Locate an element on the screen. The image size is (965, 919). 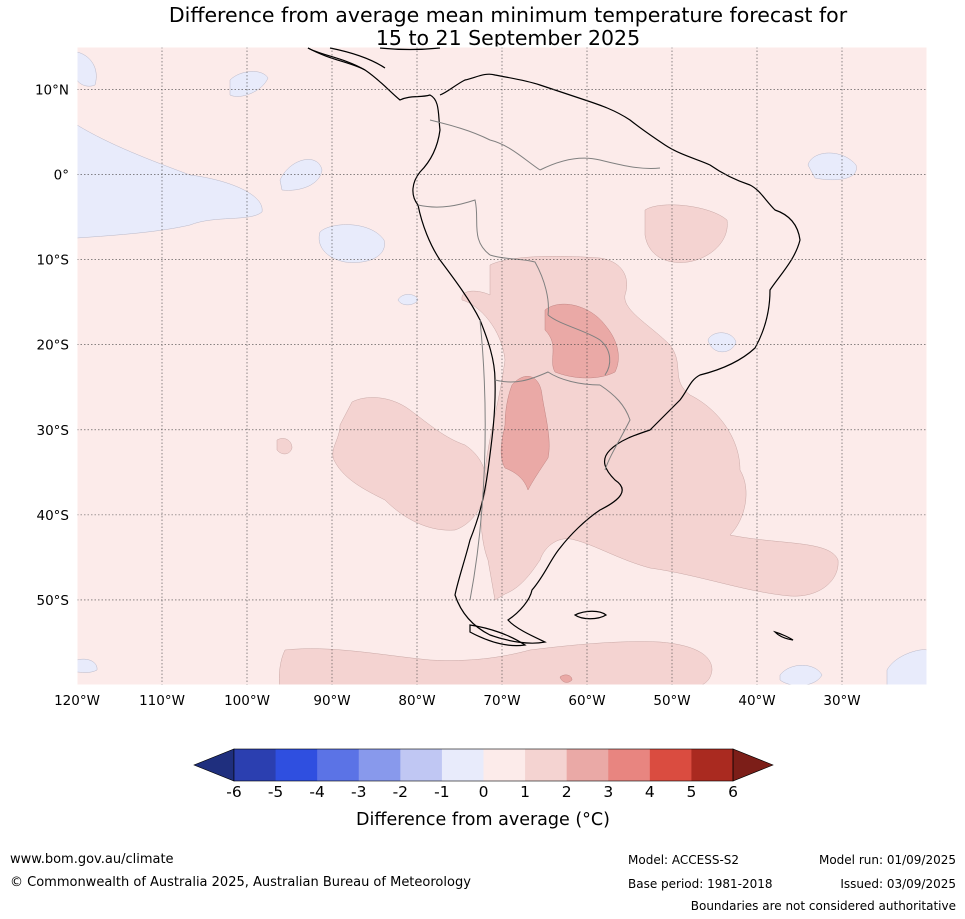
latitude-labels: 10°N 0° 10°S 20°S 30°S 40°S 50°S is located at coordinates (52, 346).